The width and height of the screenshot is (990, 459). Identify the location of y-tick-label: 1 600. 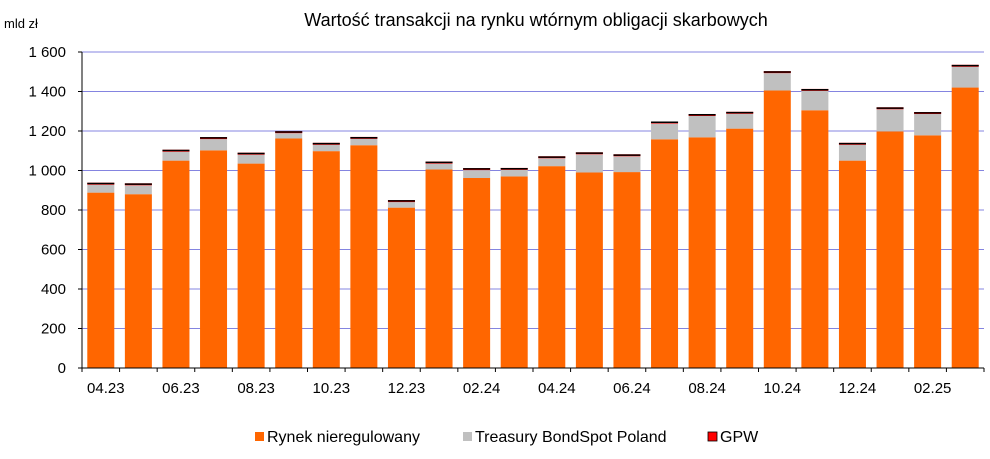
(47, 52).